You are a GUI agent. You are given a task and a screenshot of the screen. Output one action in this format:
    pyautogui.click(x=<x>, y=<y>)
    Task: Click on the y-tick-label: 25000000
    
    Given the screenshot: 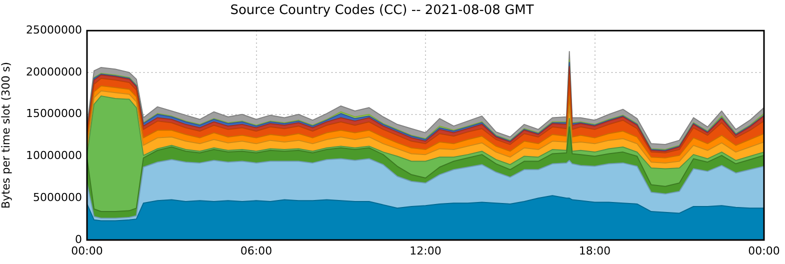 What is the action you would take?
    pyautogui.click(x=54, y=29)
    